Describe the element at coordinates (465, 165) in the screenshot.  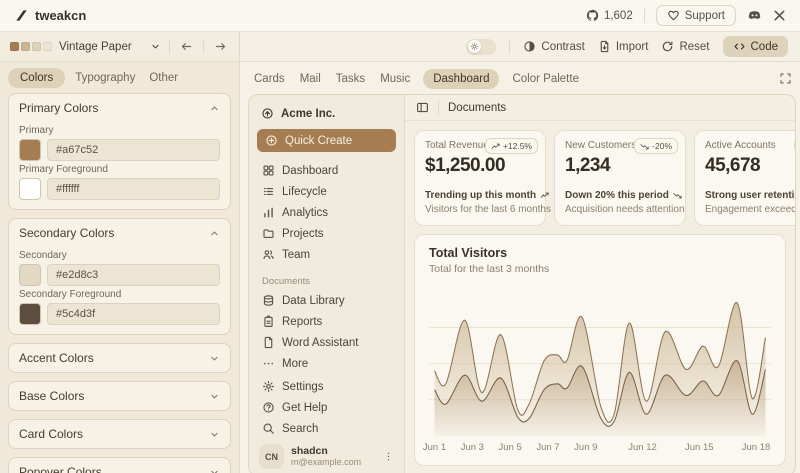
I see `stat-value: $1,250.00` at that location.